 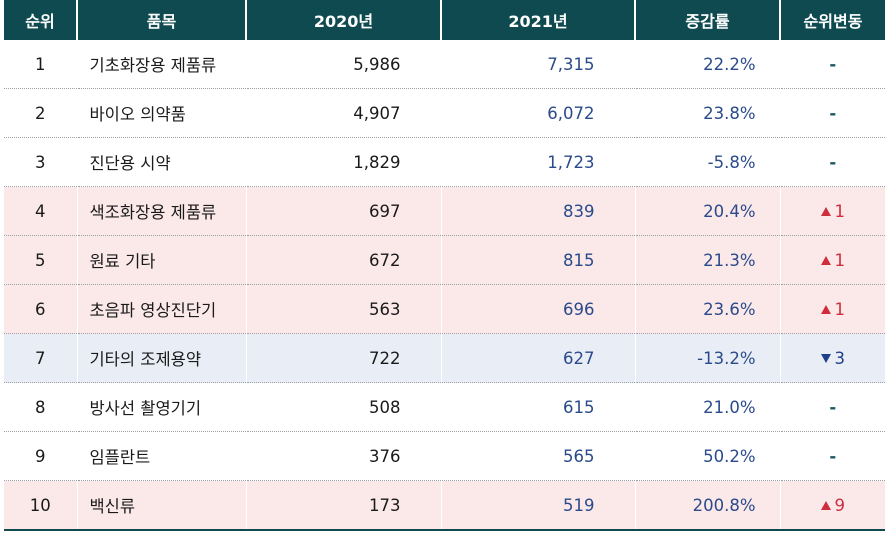 What do you see at coordinates (832, 358) in the screenshot?
I see `rank-change-cell: 3` at bounding box center [832, 358].